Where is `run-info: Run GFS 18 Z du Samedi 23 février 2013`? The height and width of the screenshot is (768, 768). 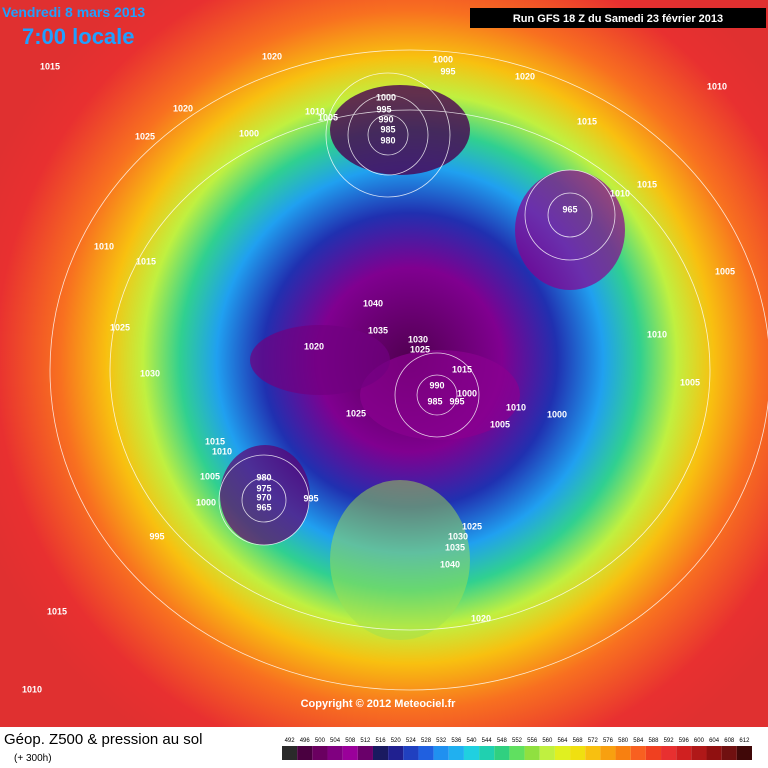 run-info: Run GFS 18 Z du Samedi 23 février 2013 is located at coordinates (618, 19).